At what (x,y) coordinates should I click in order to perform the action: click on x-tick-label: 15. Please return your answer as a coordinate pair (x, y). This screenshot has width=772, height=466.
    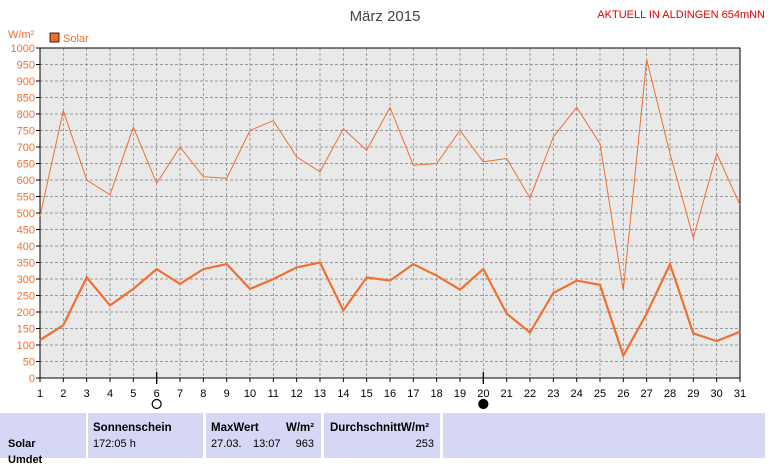
    Looking at the image, I should click on (367, 394).